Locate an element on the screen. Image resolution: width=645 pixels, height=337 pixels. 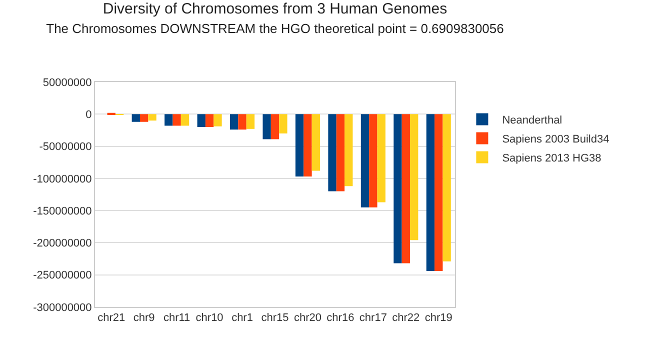
y-tick-label: -300000000 is located at coordinates (62, 308).